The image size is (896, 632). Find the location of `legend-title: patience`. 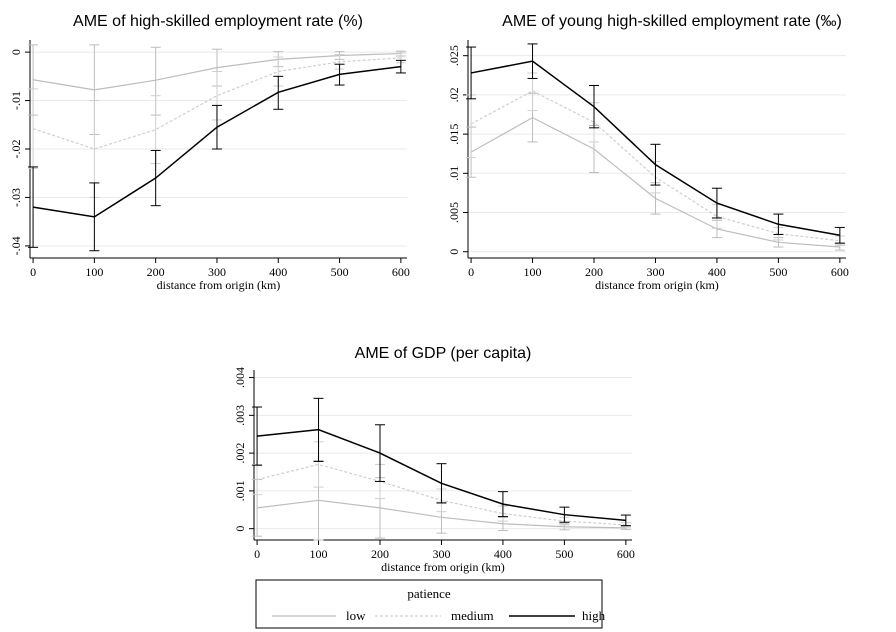

legend-title: patience is located at coordinates (429, 593).